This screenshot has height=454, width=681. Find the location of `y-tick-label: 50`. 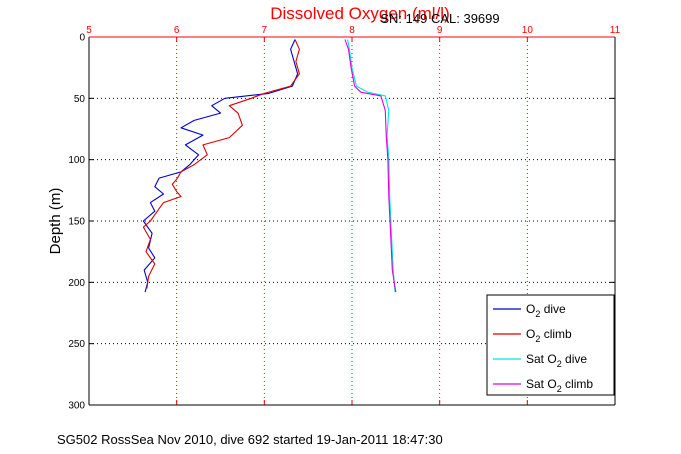

y-tick-label: 50 is located at coordinates (80, 99).